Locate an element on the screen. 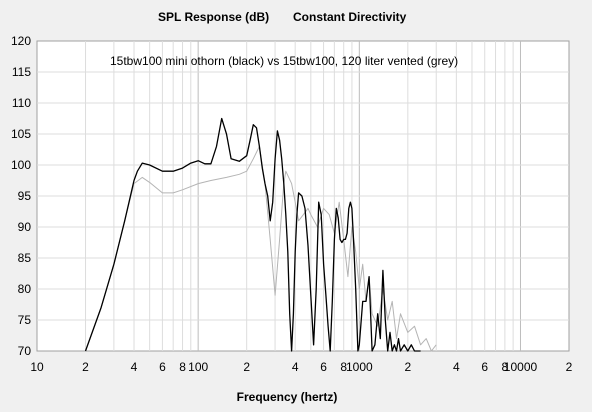  y-tick-label: 80 is located at coordinates (25, 289).